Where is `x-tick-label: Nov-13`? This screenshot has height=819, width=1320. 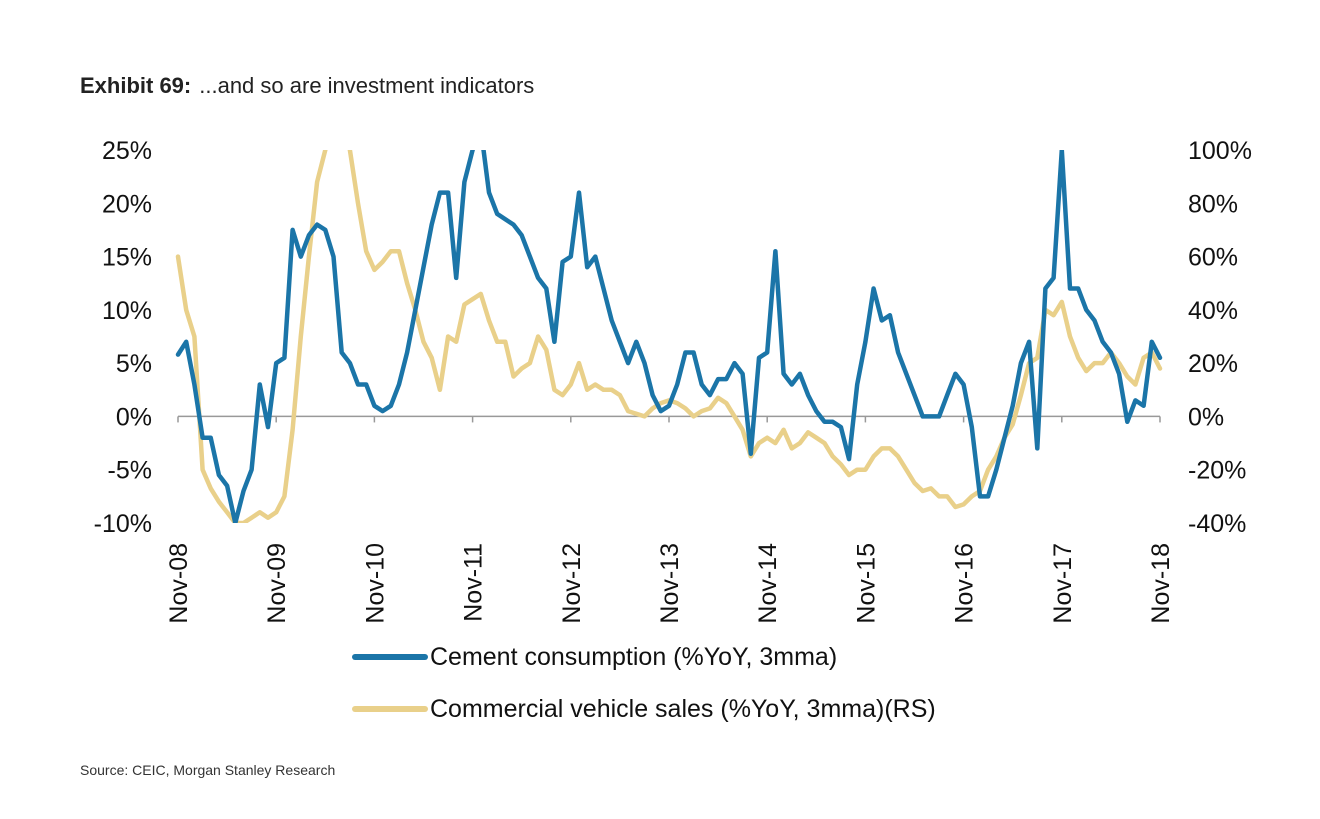
x-tick-label: Nov-13 is located at coordinates (670, 583).